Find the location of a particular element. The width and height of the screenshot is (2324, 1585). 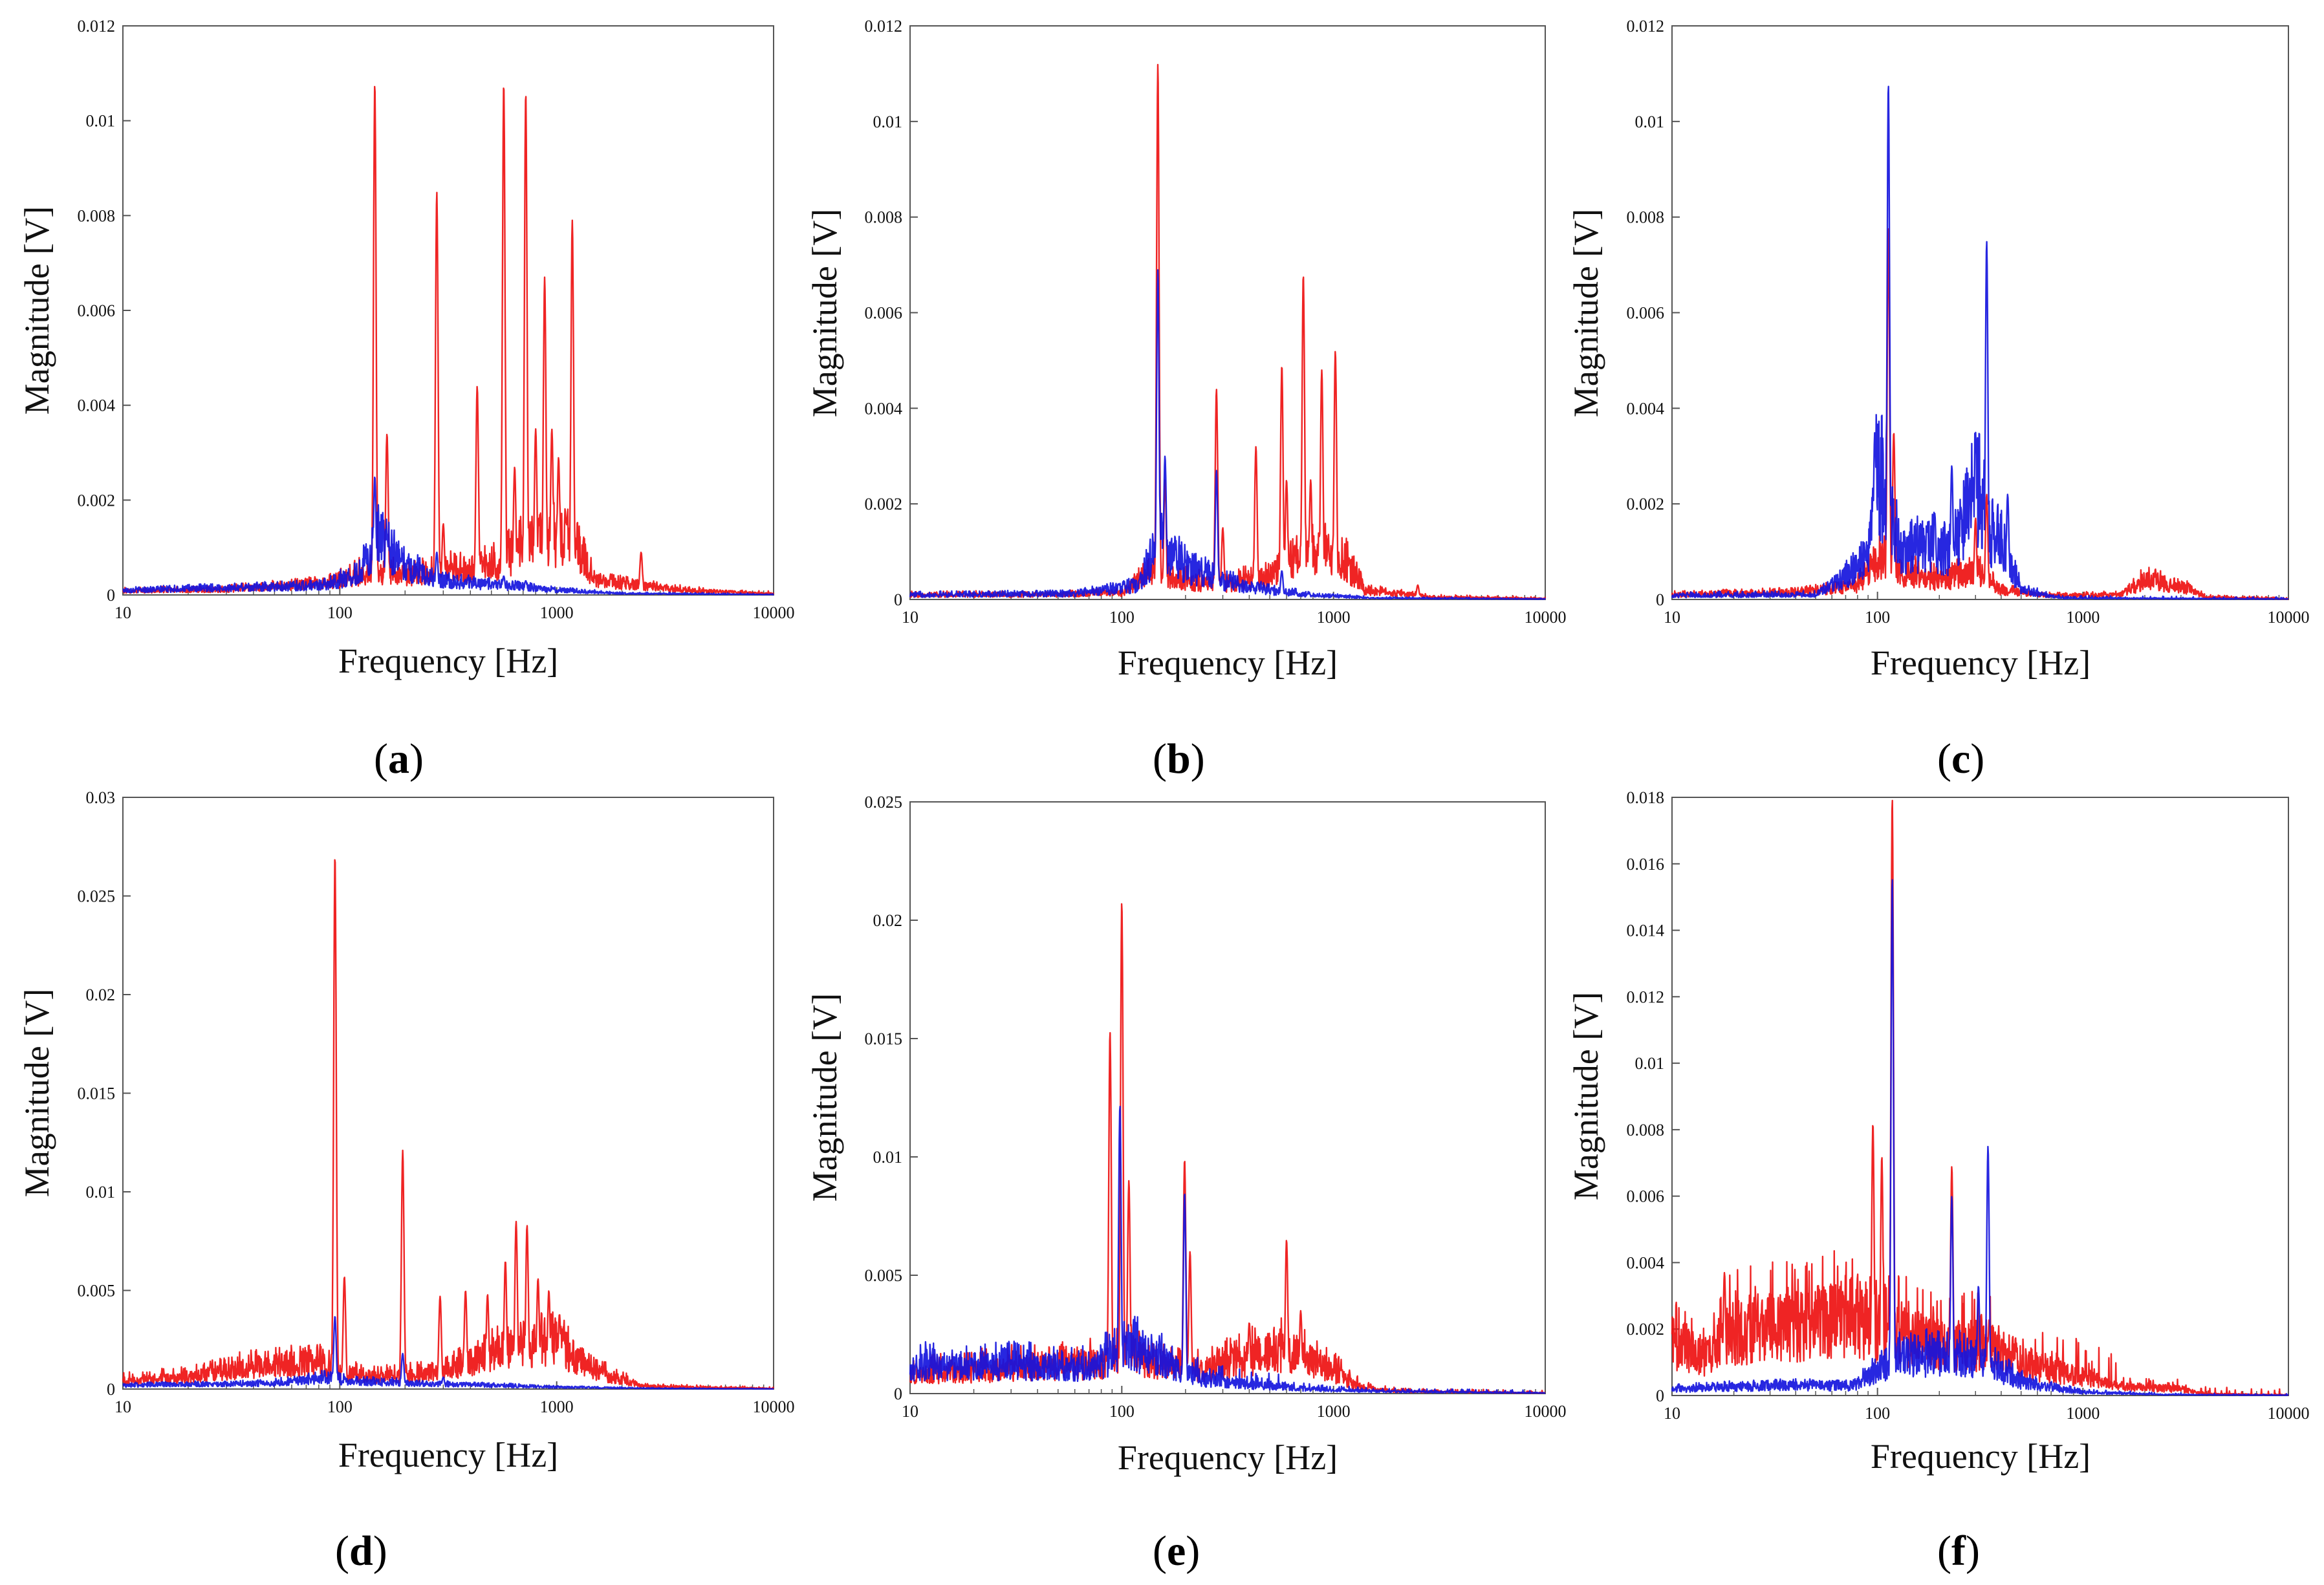

panel-caption: (c) is located at coordinates (1960, 758).